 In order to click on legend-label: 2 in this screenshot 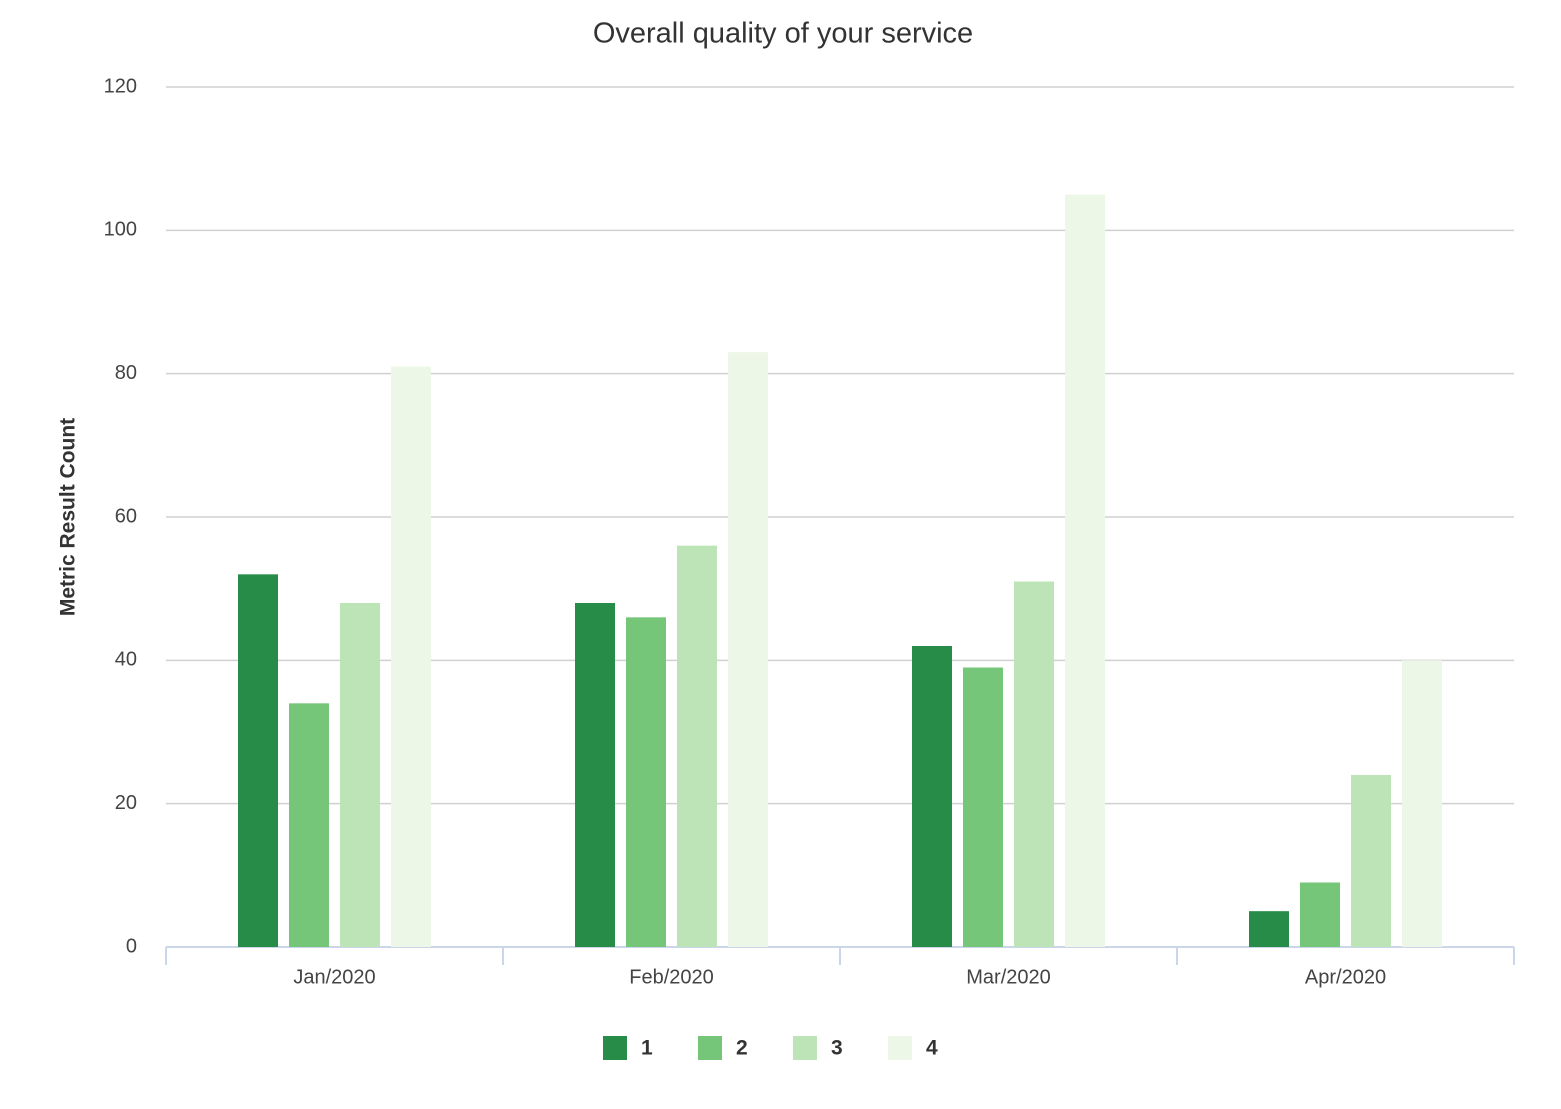, I will do `click(742, 1048)`.